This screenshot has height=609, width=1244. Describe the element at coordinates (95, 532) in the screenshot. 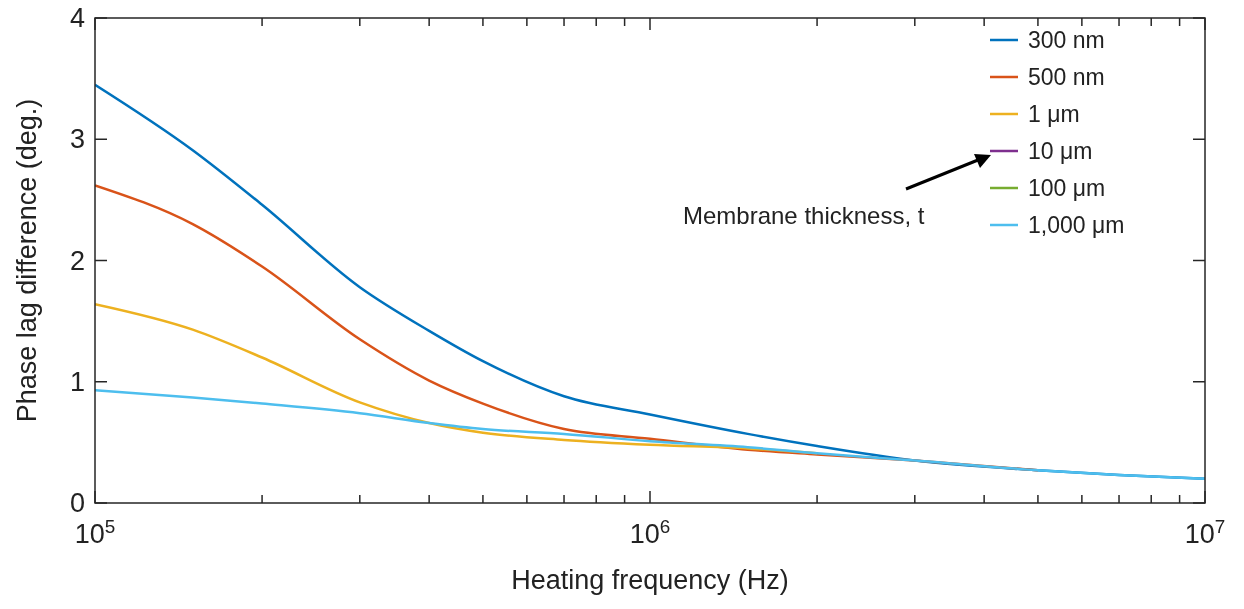

I see `x-tick-label: 10$^{5}$` at that location.